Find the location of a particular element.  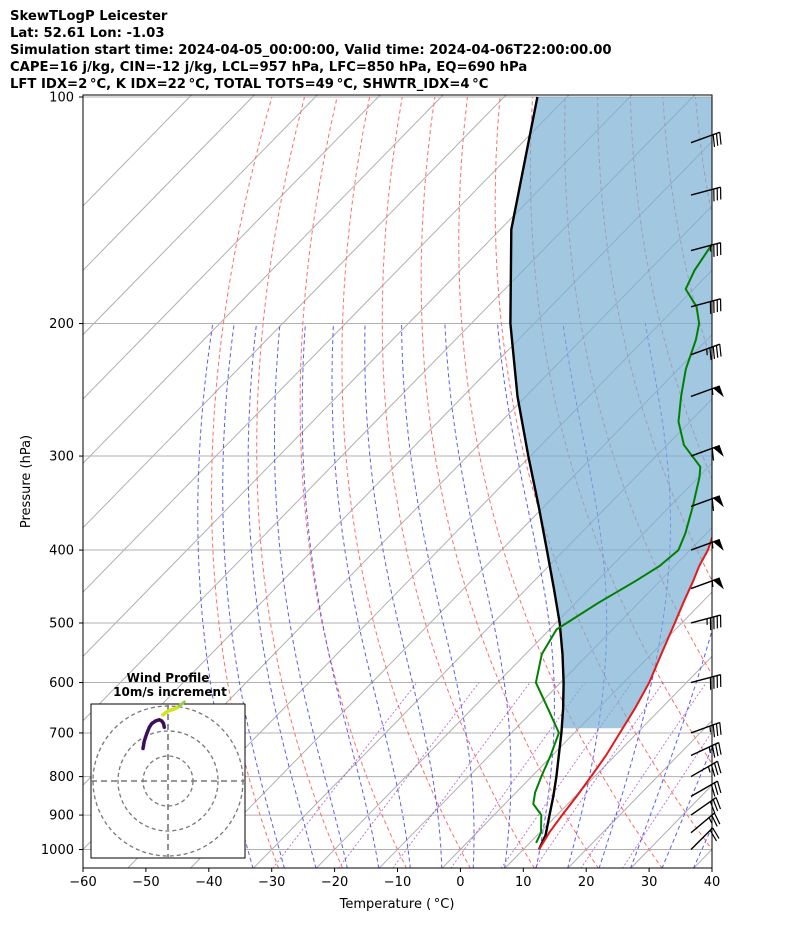

location-line: Lat: 52.61 Lon: -1.03 is located at coordinates (87, 33).